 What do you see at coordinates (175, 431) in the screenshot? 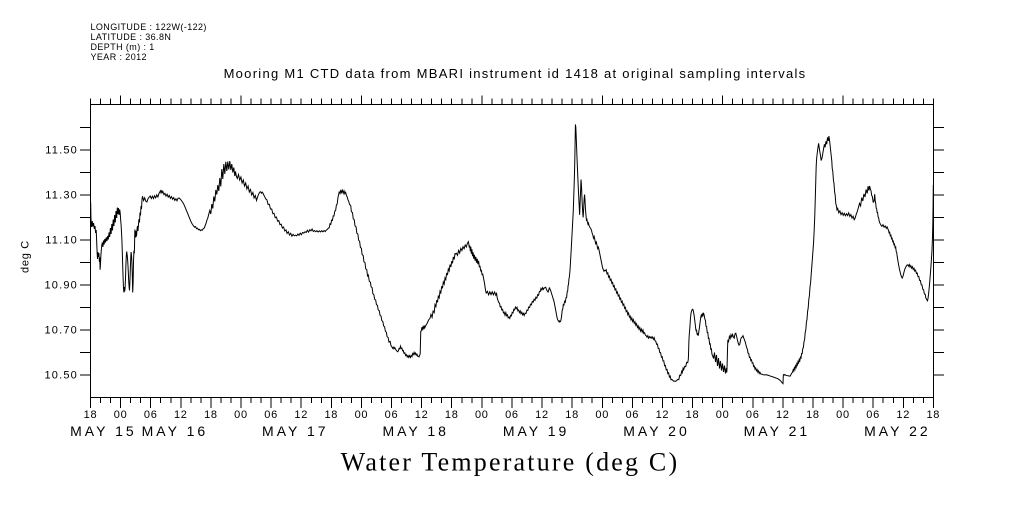
I see `svg-text: MAY 16` at bounding box center [175, 431].